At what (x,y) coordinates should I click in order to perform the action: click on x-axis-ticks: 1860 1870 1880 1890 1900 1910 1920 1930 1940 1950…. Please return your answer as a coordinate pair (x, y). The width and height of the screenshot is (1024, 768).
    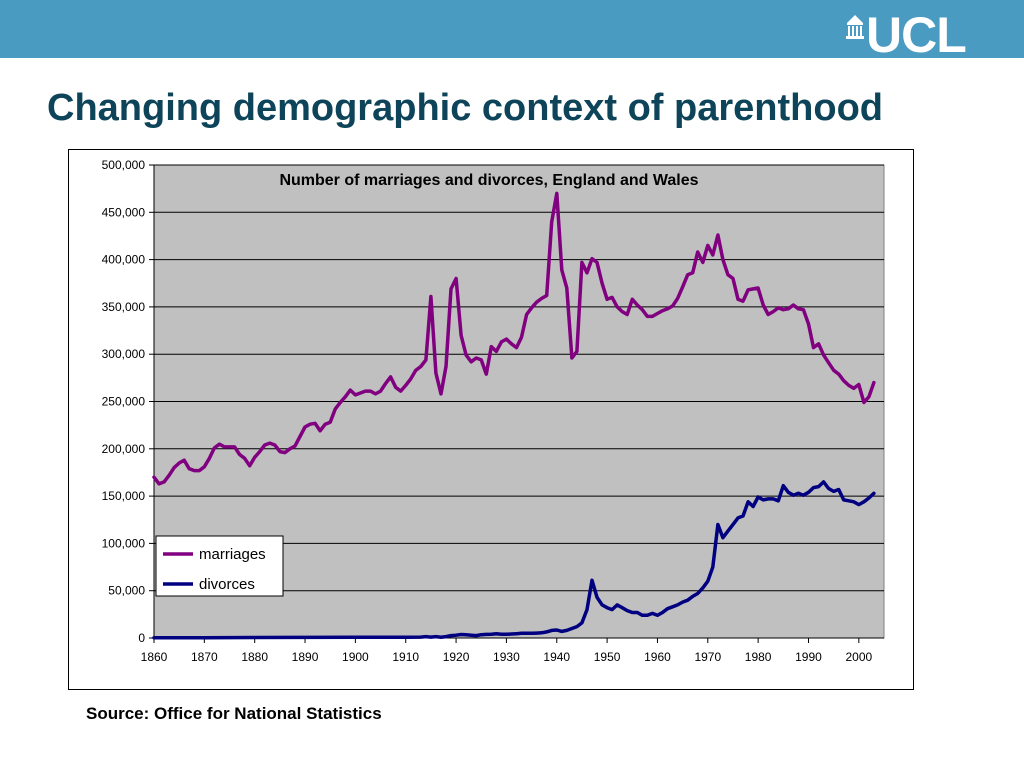
    Looking at the image, I should click on (512, 650).